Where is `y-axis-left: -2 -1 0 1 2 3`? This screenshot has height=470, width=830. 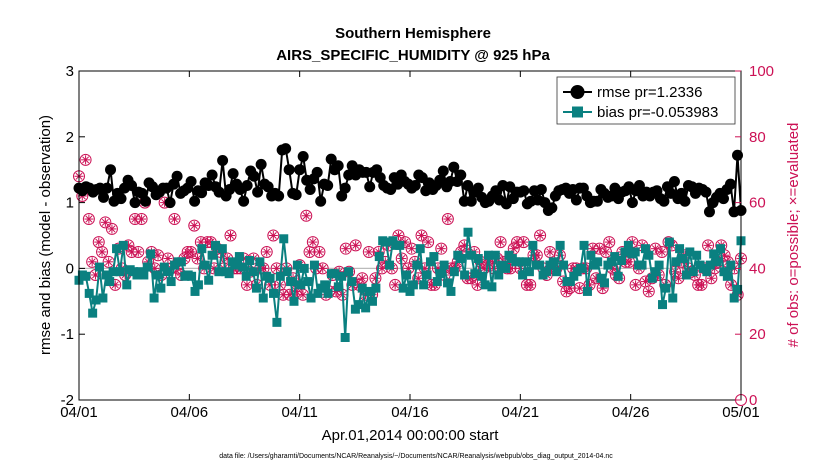 y-axis-left: -2 -1 0 1 2 3 is located at coordinates (73, 236).